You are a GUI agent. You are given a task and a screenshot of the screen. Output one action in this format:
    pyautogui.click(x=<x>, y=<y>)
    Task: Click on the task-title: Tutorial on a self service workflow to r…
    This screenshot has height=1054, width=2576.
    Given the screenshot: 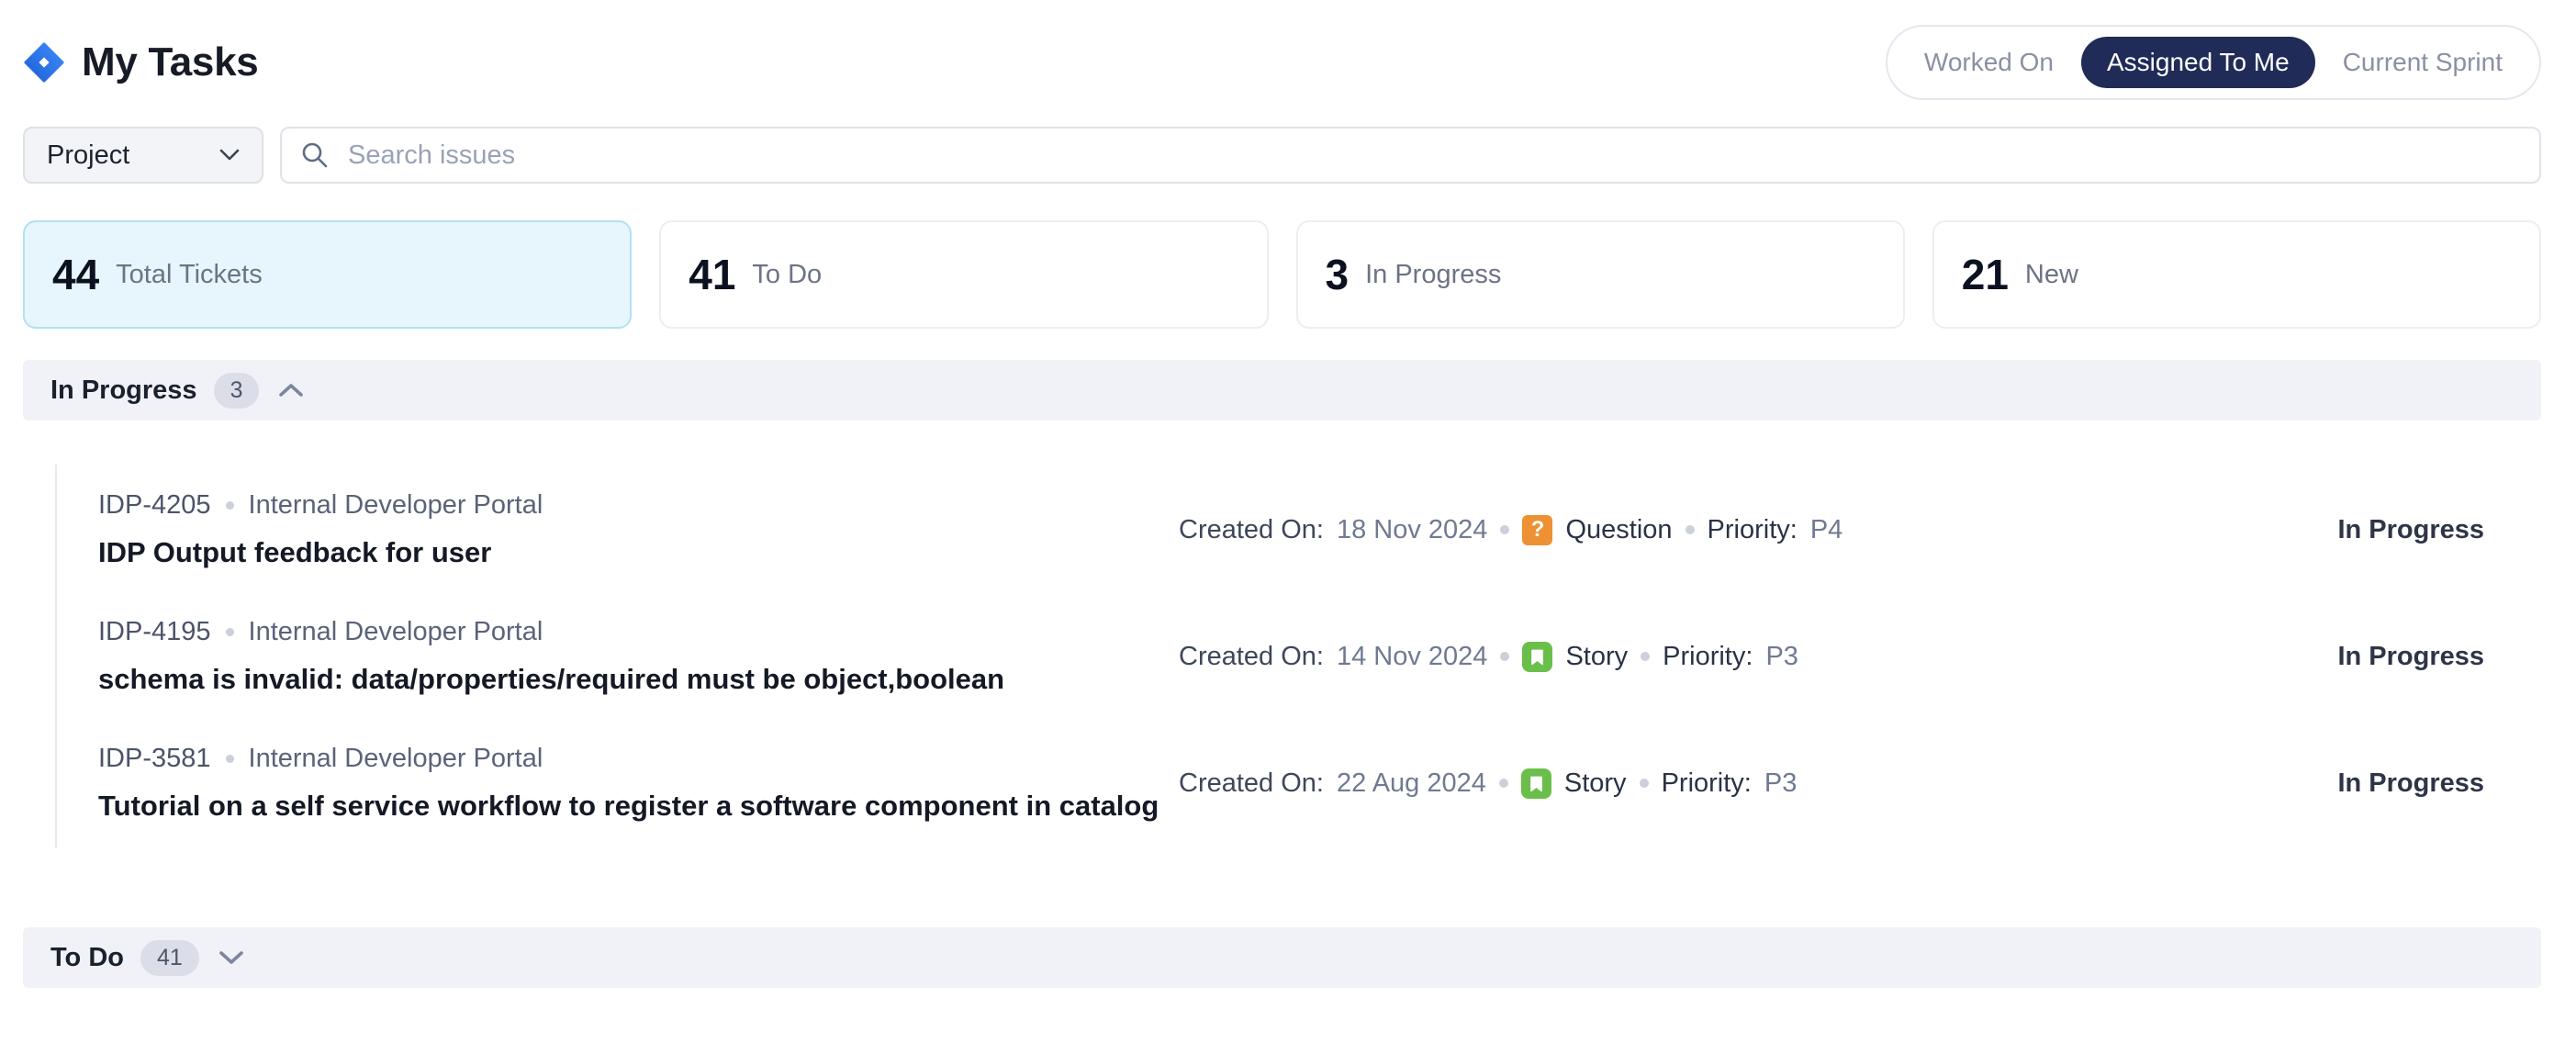 What is the action you would take?
    pyautogui.click(x=628, y=806)
    